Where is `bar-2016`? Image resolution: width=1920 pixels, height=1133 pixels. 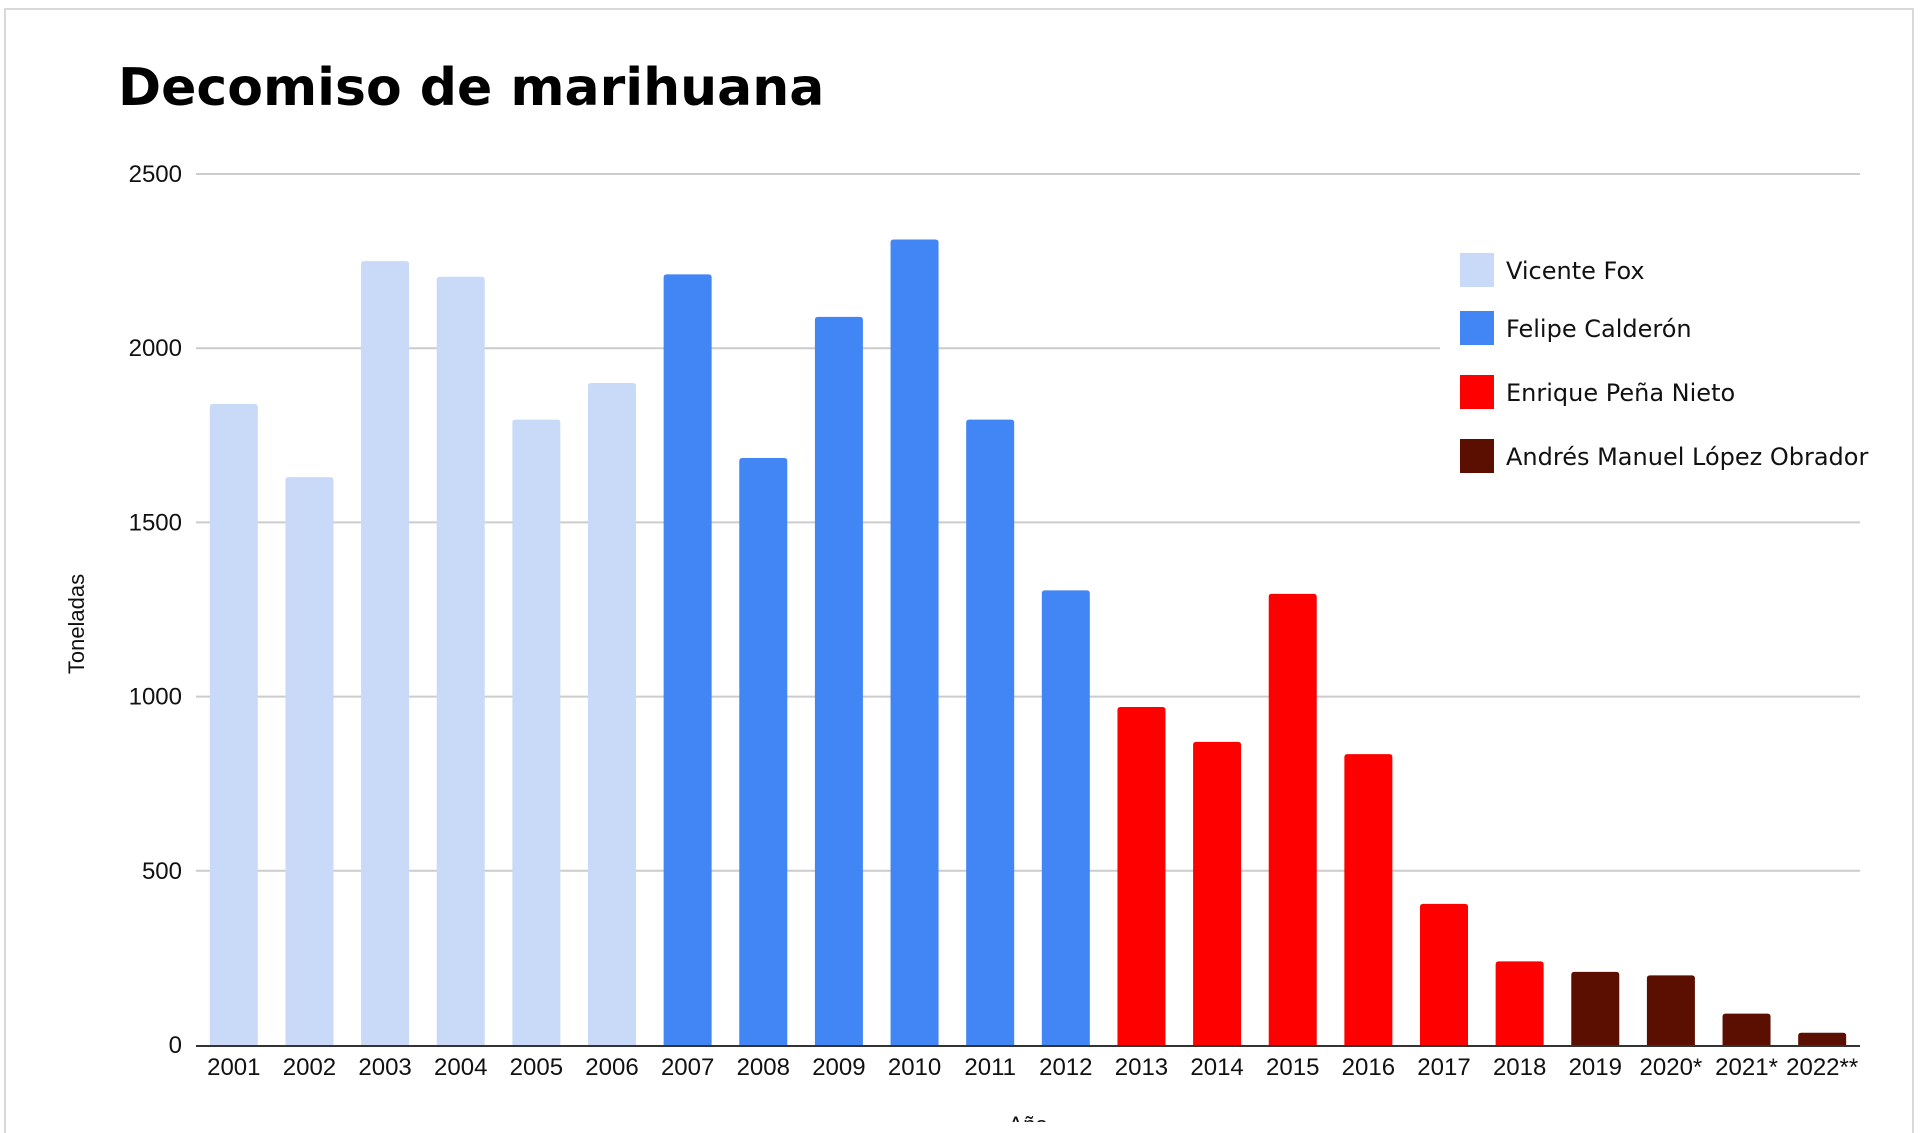 bar-2016 is located at coordinates (1368, 899).